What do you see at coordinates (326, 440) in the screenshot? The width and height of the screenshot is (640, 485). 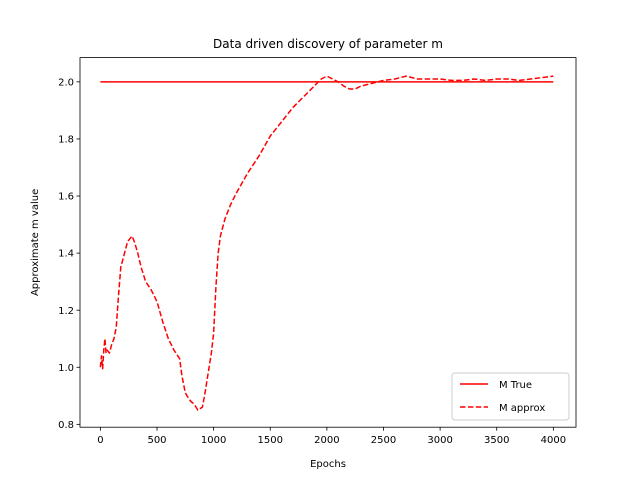 I see `x-tick-label: 2000` at bounding box center [326, 440].